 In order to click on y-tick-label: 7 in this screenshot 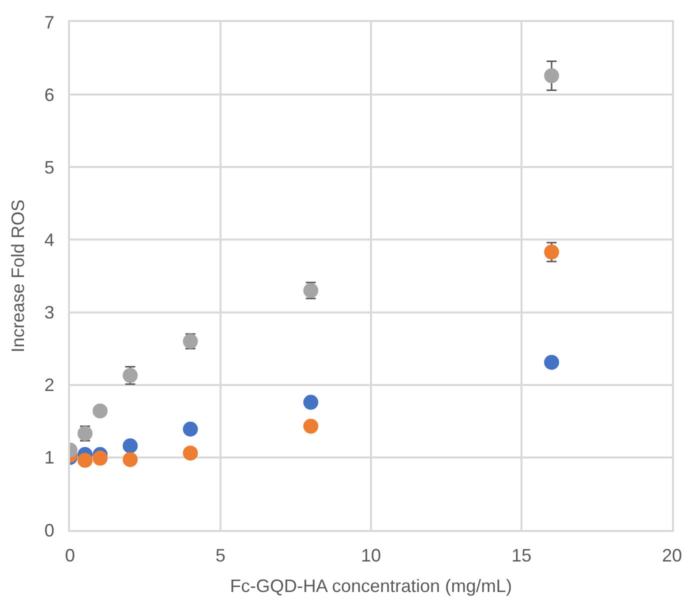, I will do `click(49, 22)`.